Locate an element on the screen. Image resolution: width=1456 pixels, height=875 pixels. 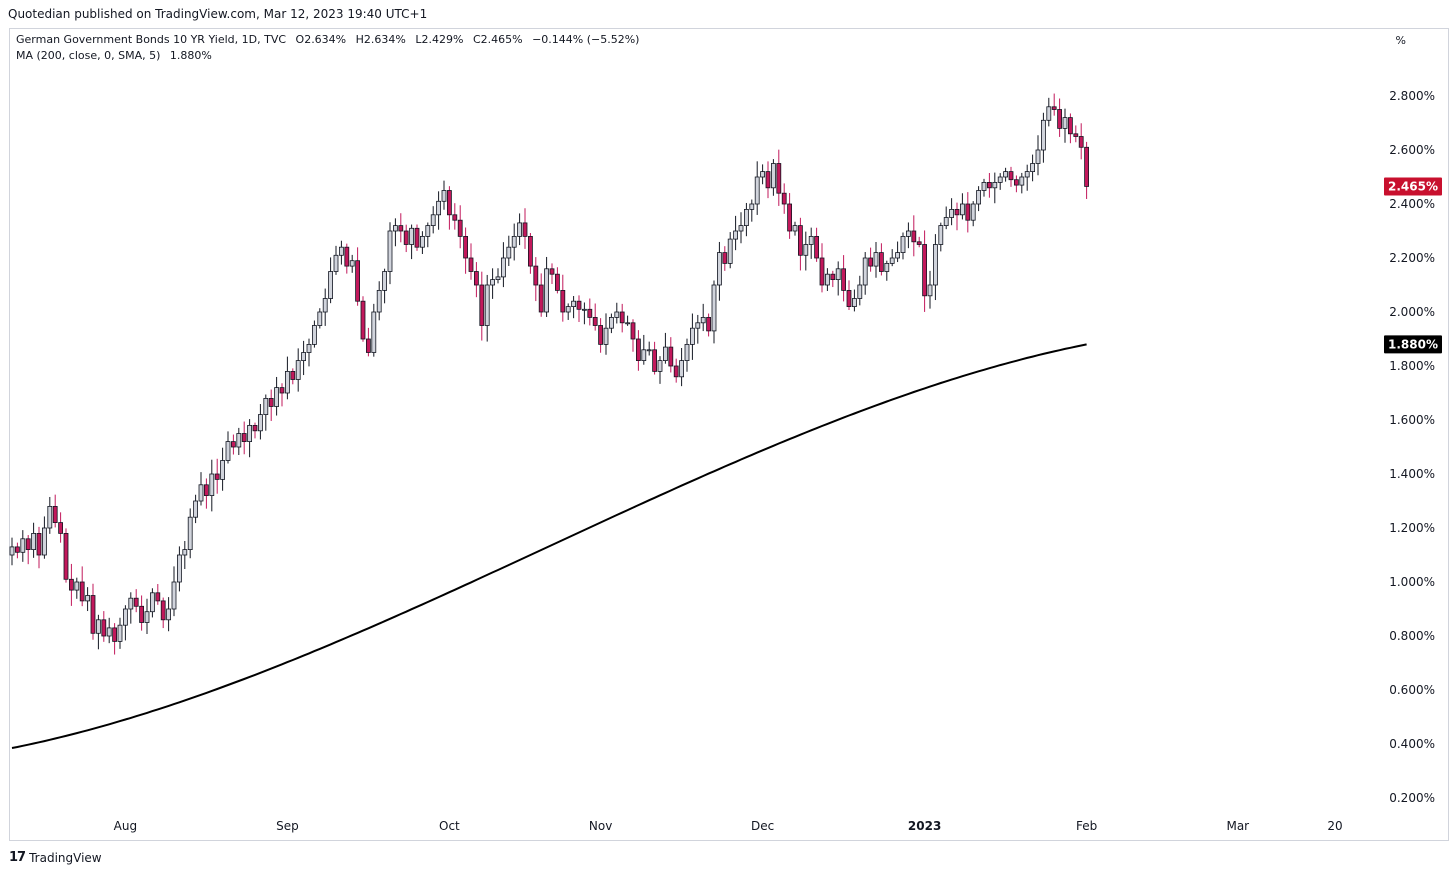
y-tick-label: 2.200% is located at coordinates (1412, 258).